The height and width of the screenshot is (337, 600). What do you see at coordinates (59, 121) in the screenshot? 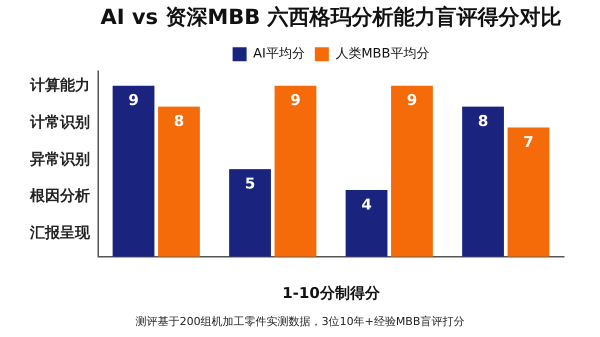
I see `text: 计常识别` at bounding box center [59, 121].